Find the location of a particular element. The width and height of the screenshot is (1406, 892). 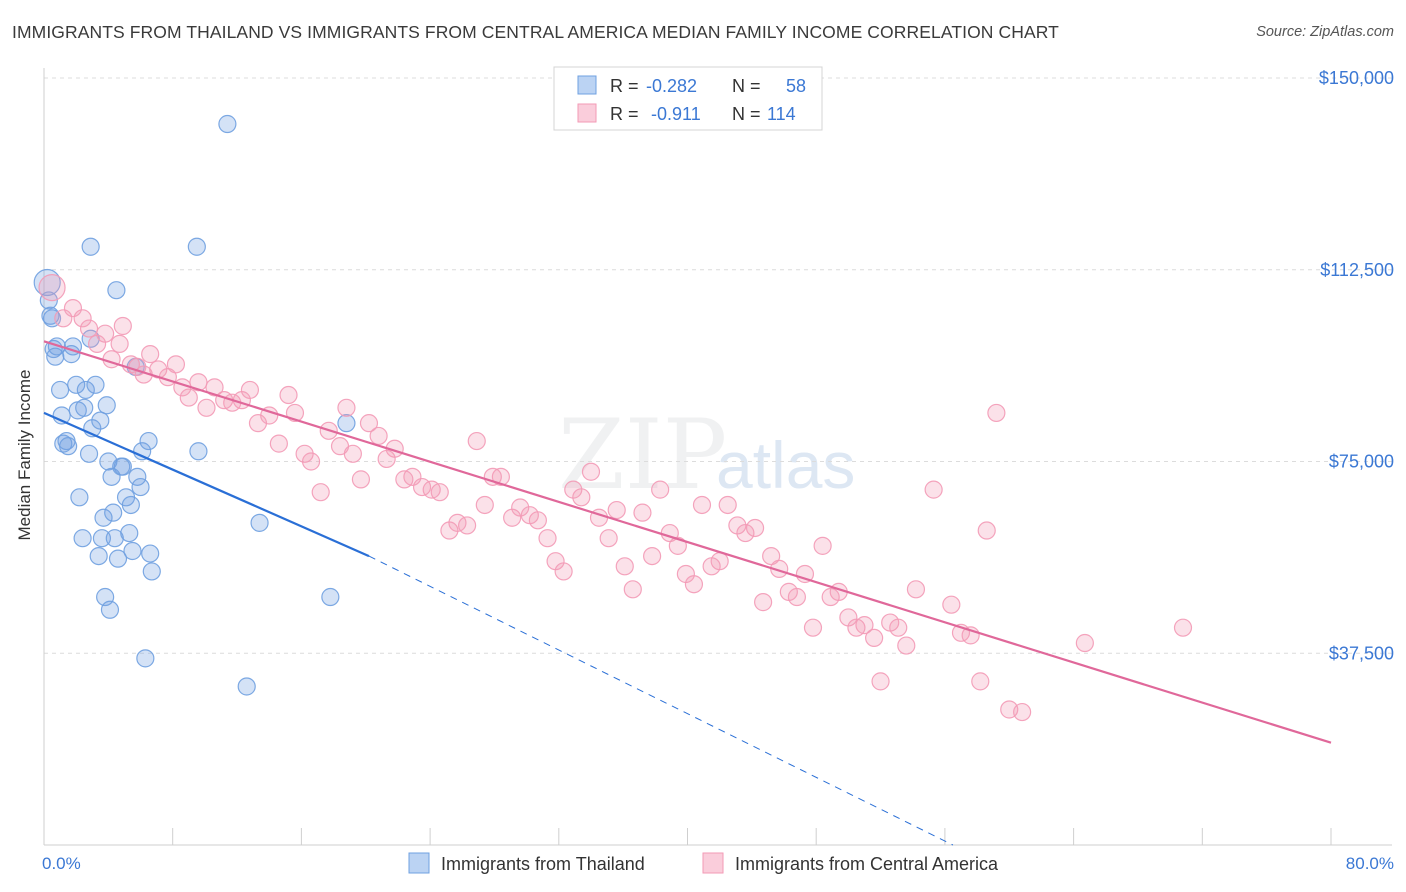

stats-swatch-central-america is located at coordinates (587, 113).